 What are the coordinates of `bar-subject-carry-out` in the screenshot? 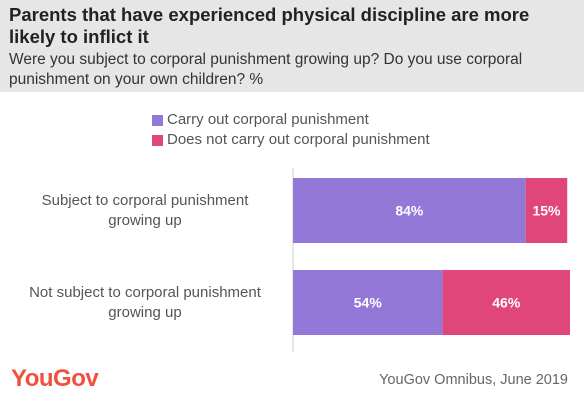 It's located at (409, 210).